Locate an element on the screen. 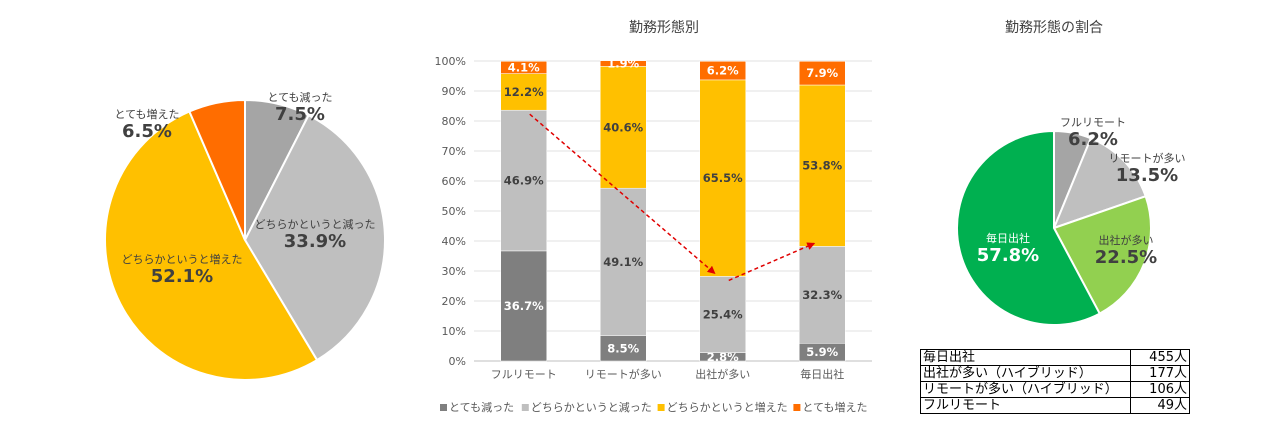  x-category-label: フルリモート is located at coordinates (524, 374).